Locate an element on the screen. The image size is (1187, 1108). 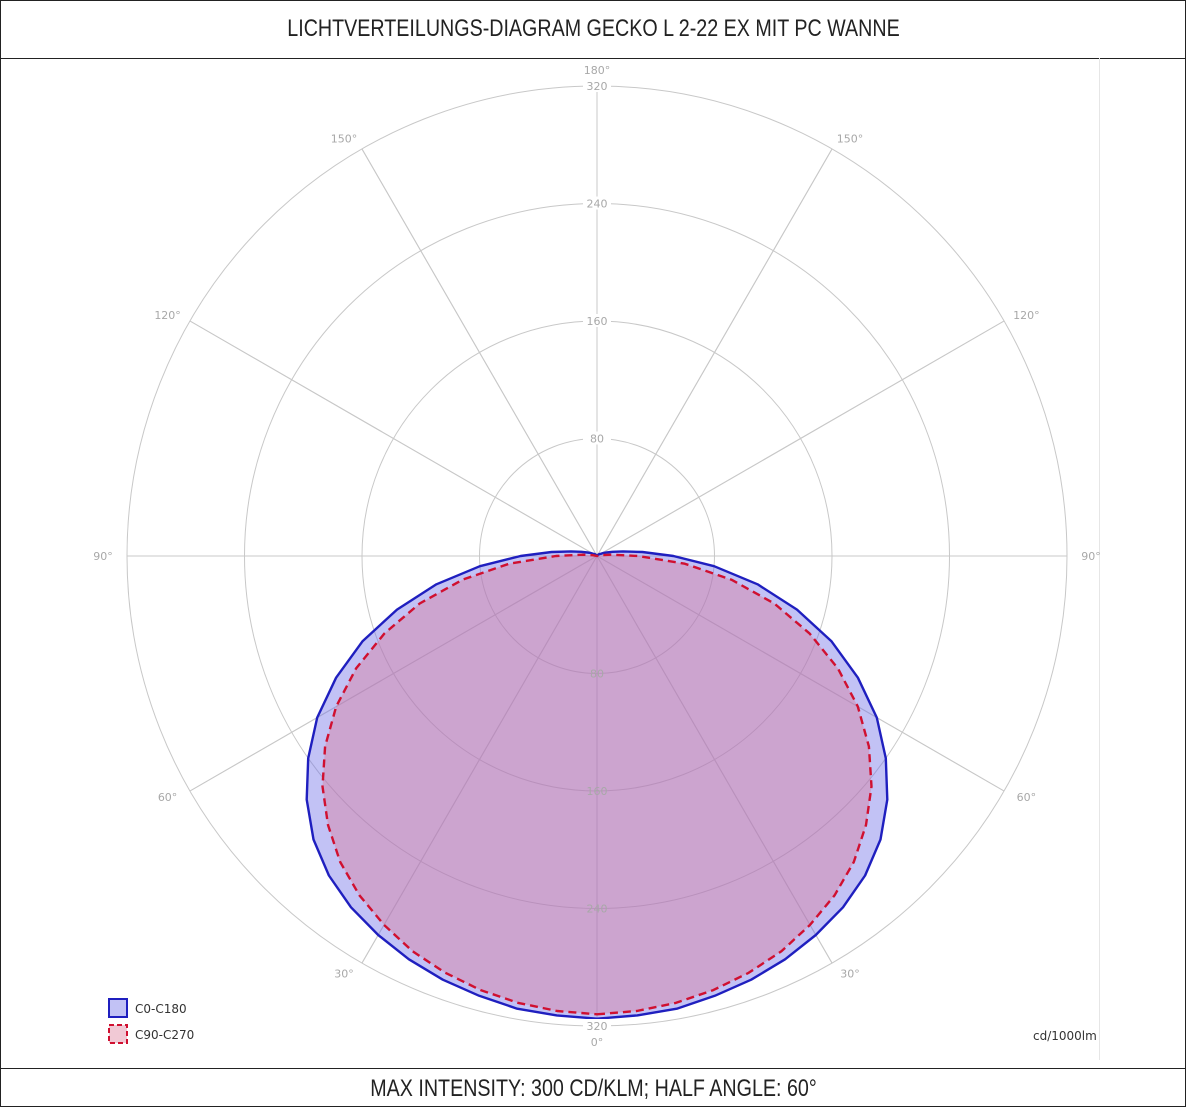
legend-swatch-c0-c180 is located at coordinates (118, 1008).